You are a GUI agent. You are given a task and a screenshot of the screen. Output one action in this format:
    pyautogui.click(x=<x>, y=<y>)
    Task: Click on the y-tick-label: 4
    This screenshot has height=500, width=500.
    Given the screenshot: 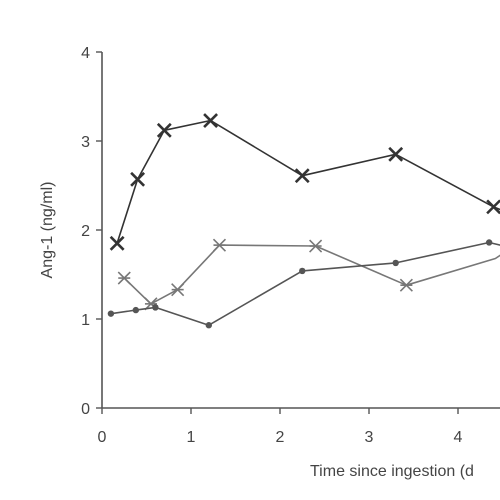 What is the action you would take?
    pyautogui.click(x=85, y=53)
    